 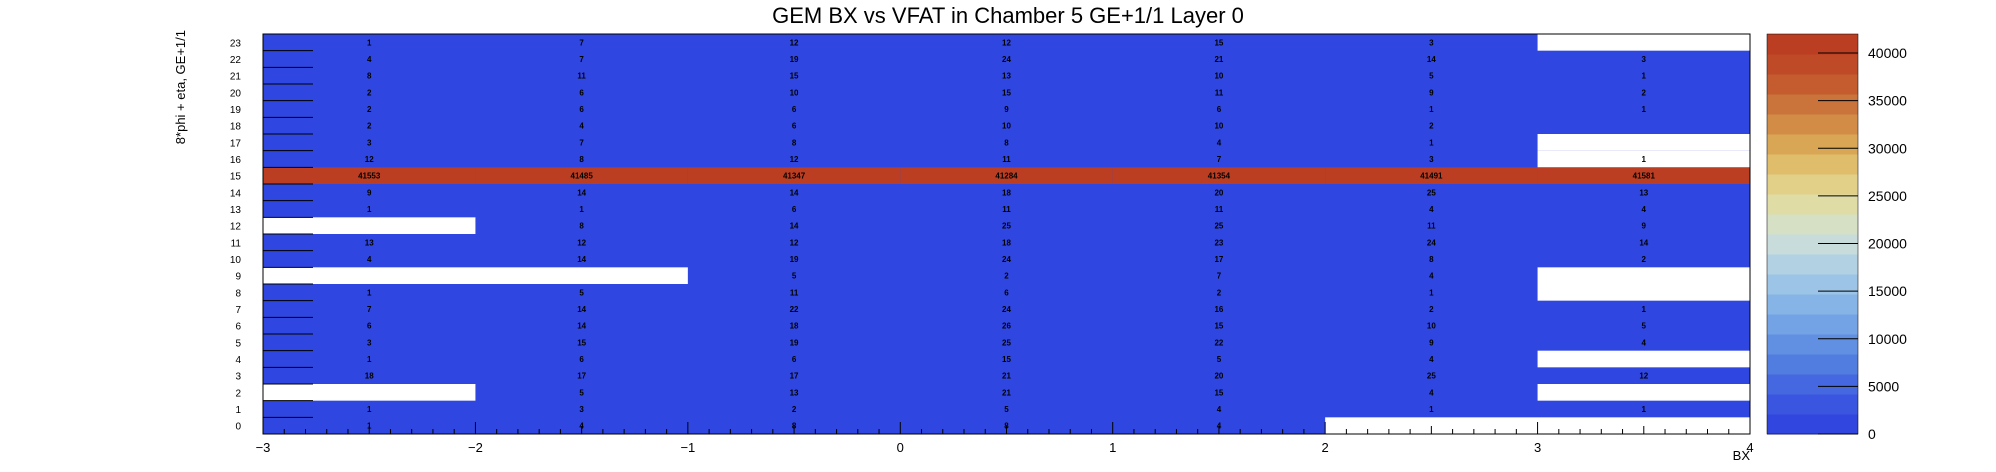 I want to click on y-tick-label: 5, so click(x=238, y=343).